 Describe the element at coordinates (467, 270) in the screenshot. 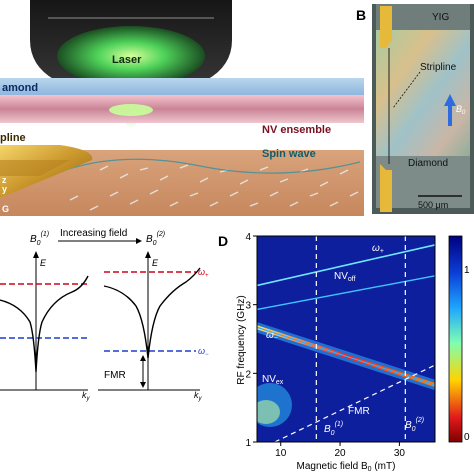

I see `colorbar-tick-top: 1` at that location.